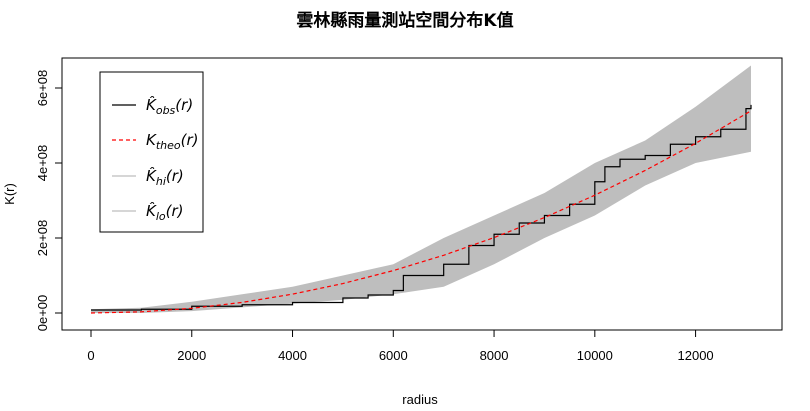 Image resolution: width=810 pixels, height=411 pixels. Describe the element at coordinates (165, 212) in the screenshot. I see `legend-lo-label: K̂lo(r)` at that location.